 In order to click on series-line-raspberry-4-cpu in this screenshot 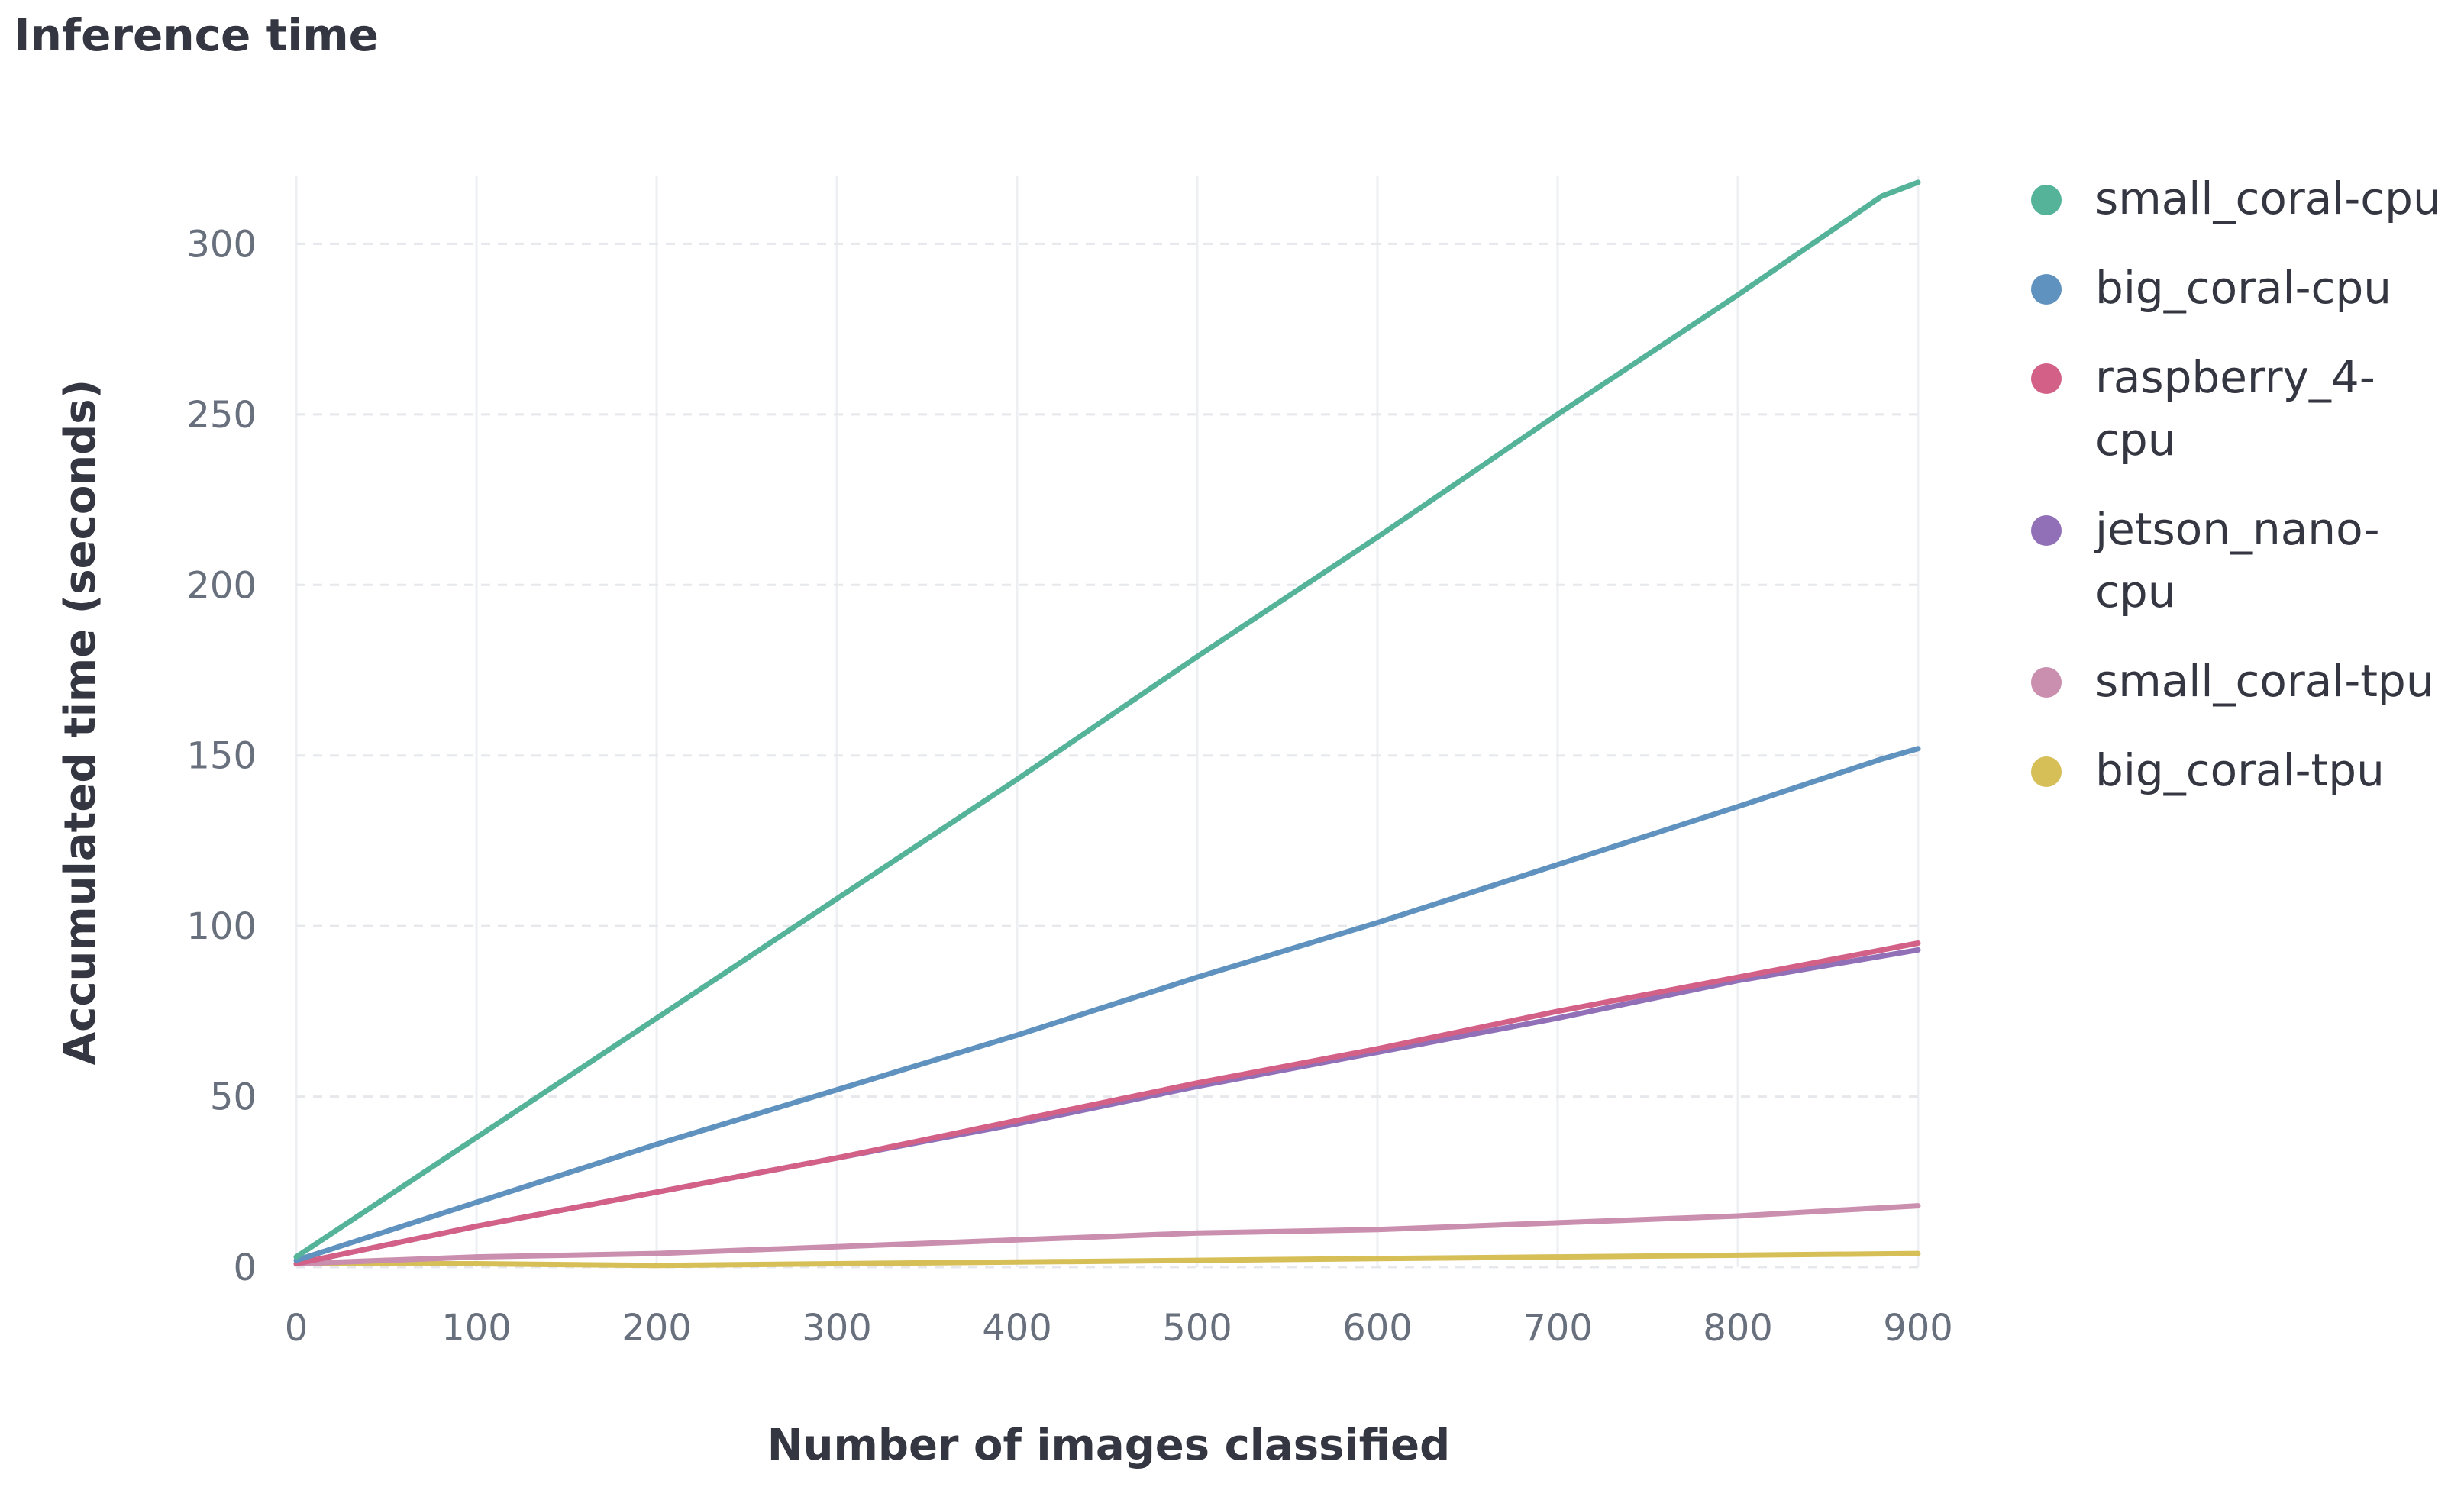, I will do `click(1107, 1103)`.